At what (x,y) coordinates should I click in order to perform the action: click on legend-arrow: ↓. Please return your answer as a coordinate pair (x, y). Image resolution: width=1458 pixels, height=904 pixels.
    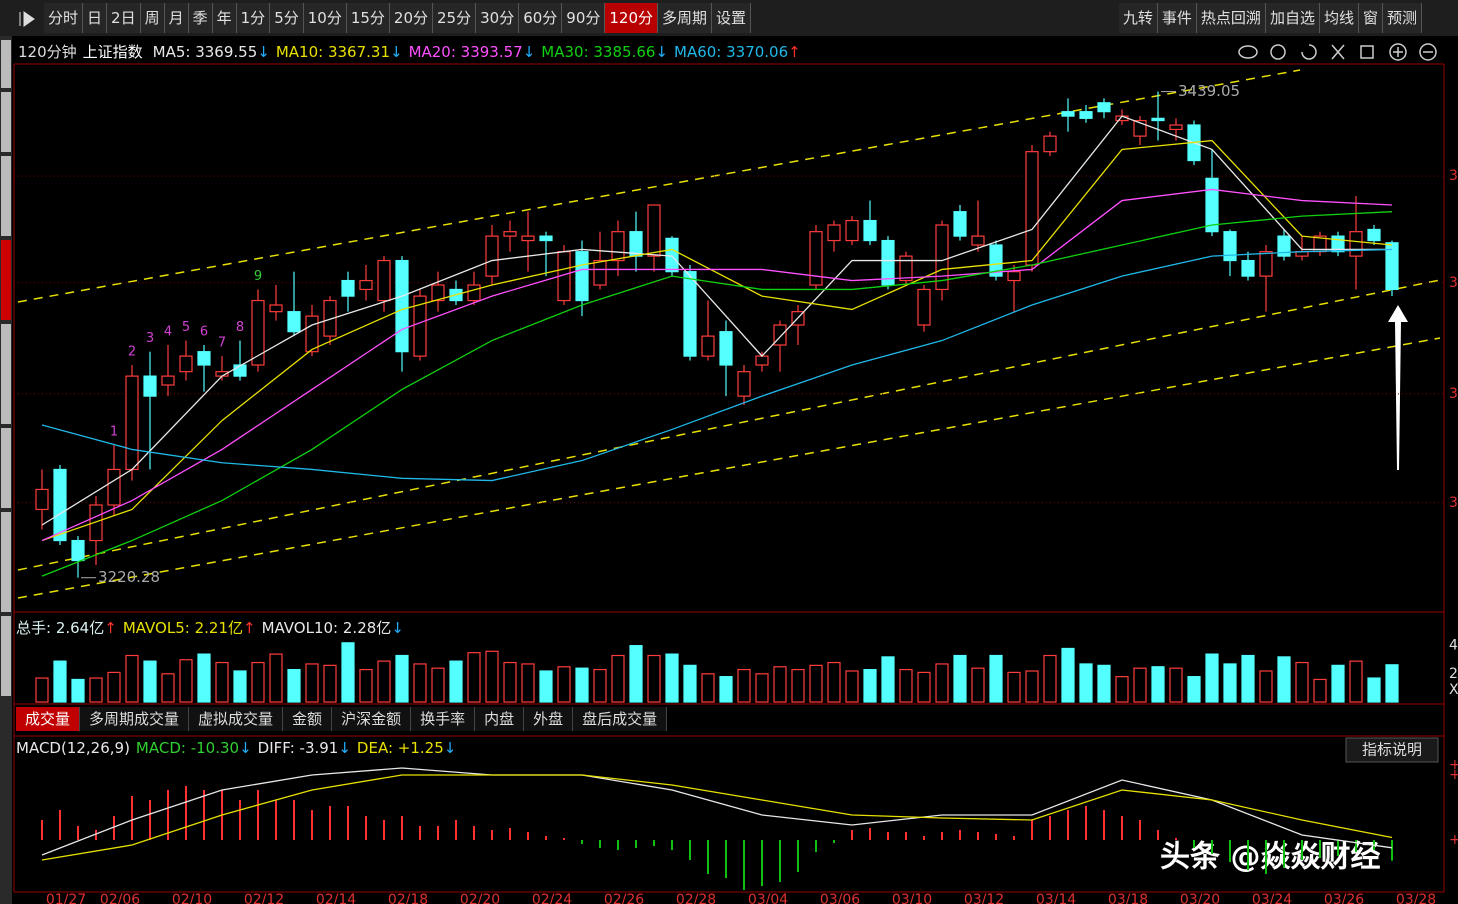
    Looking at the image, I should click on (263, 51).